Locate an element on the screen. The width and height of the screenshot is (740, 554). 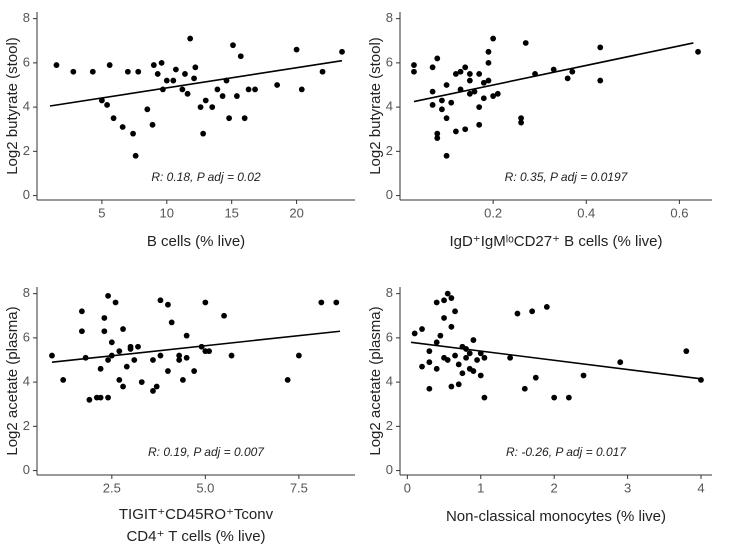
y-tick-label: 6 is located at coordinates (26, 336).